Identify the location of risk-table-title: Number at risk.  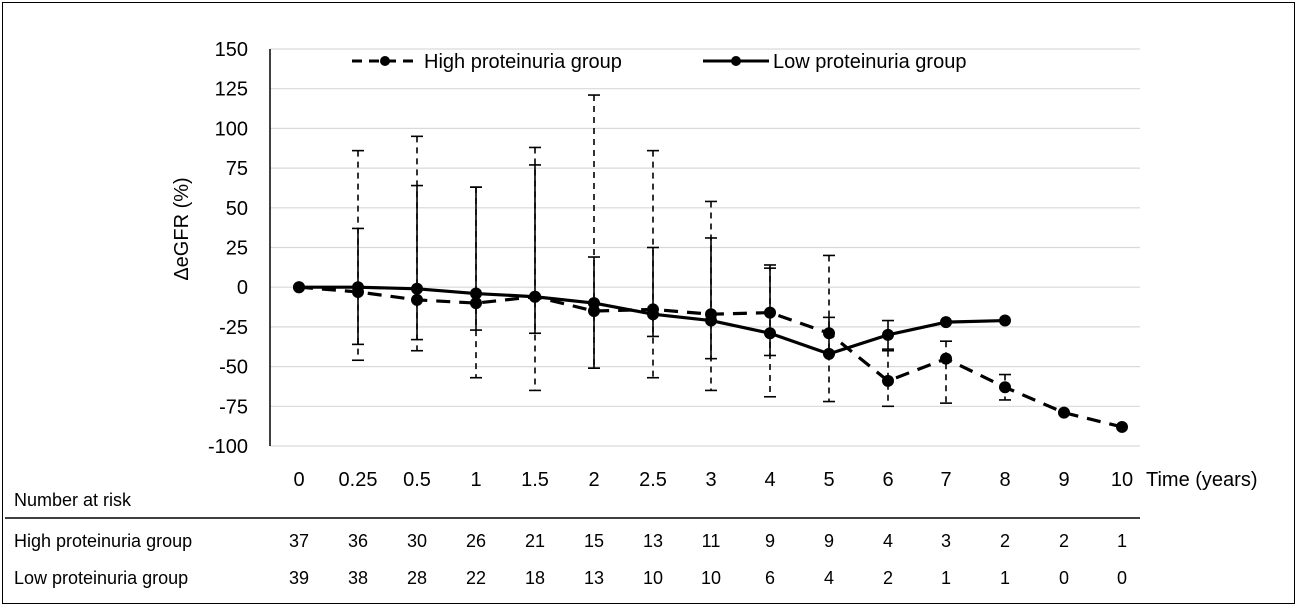
(73, 500).